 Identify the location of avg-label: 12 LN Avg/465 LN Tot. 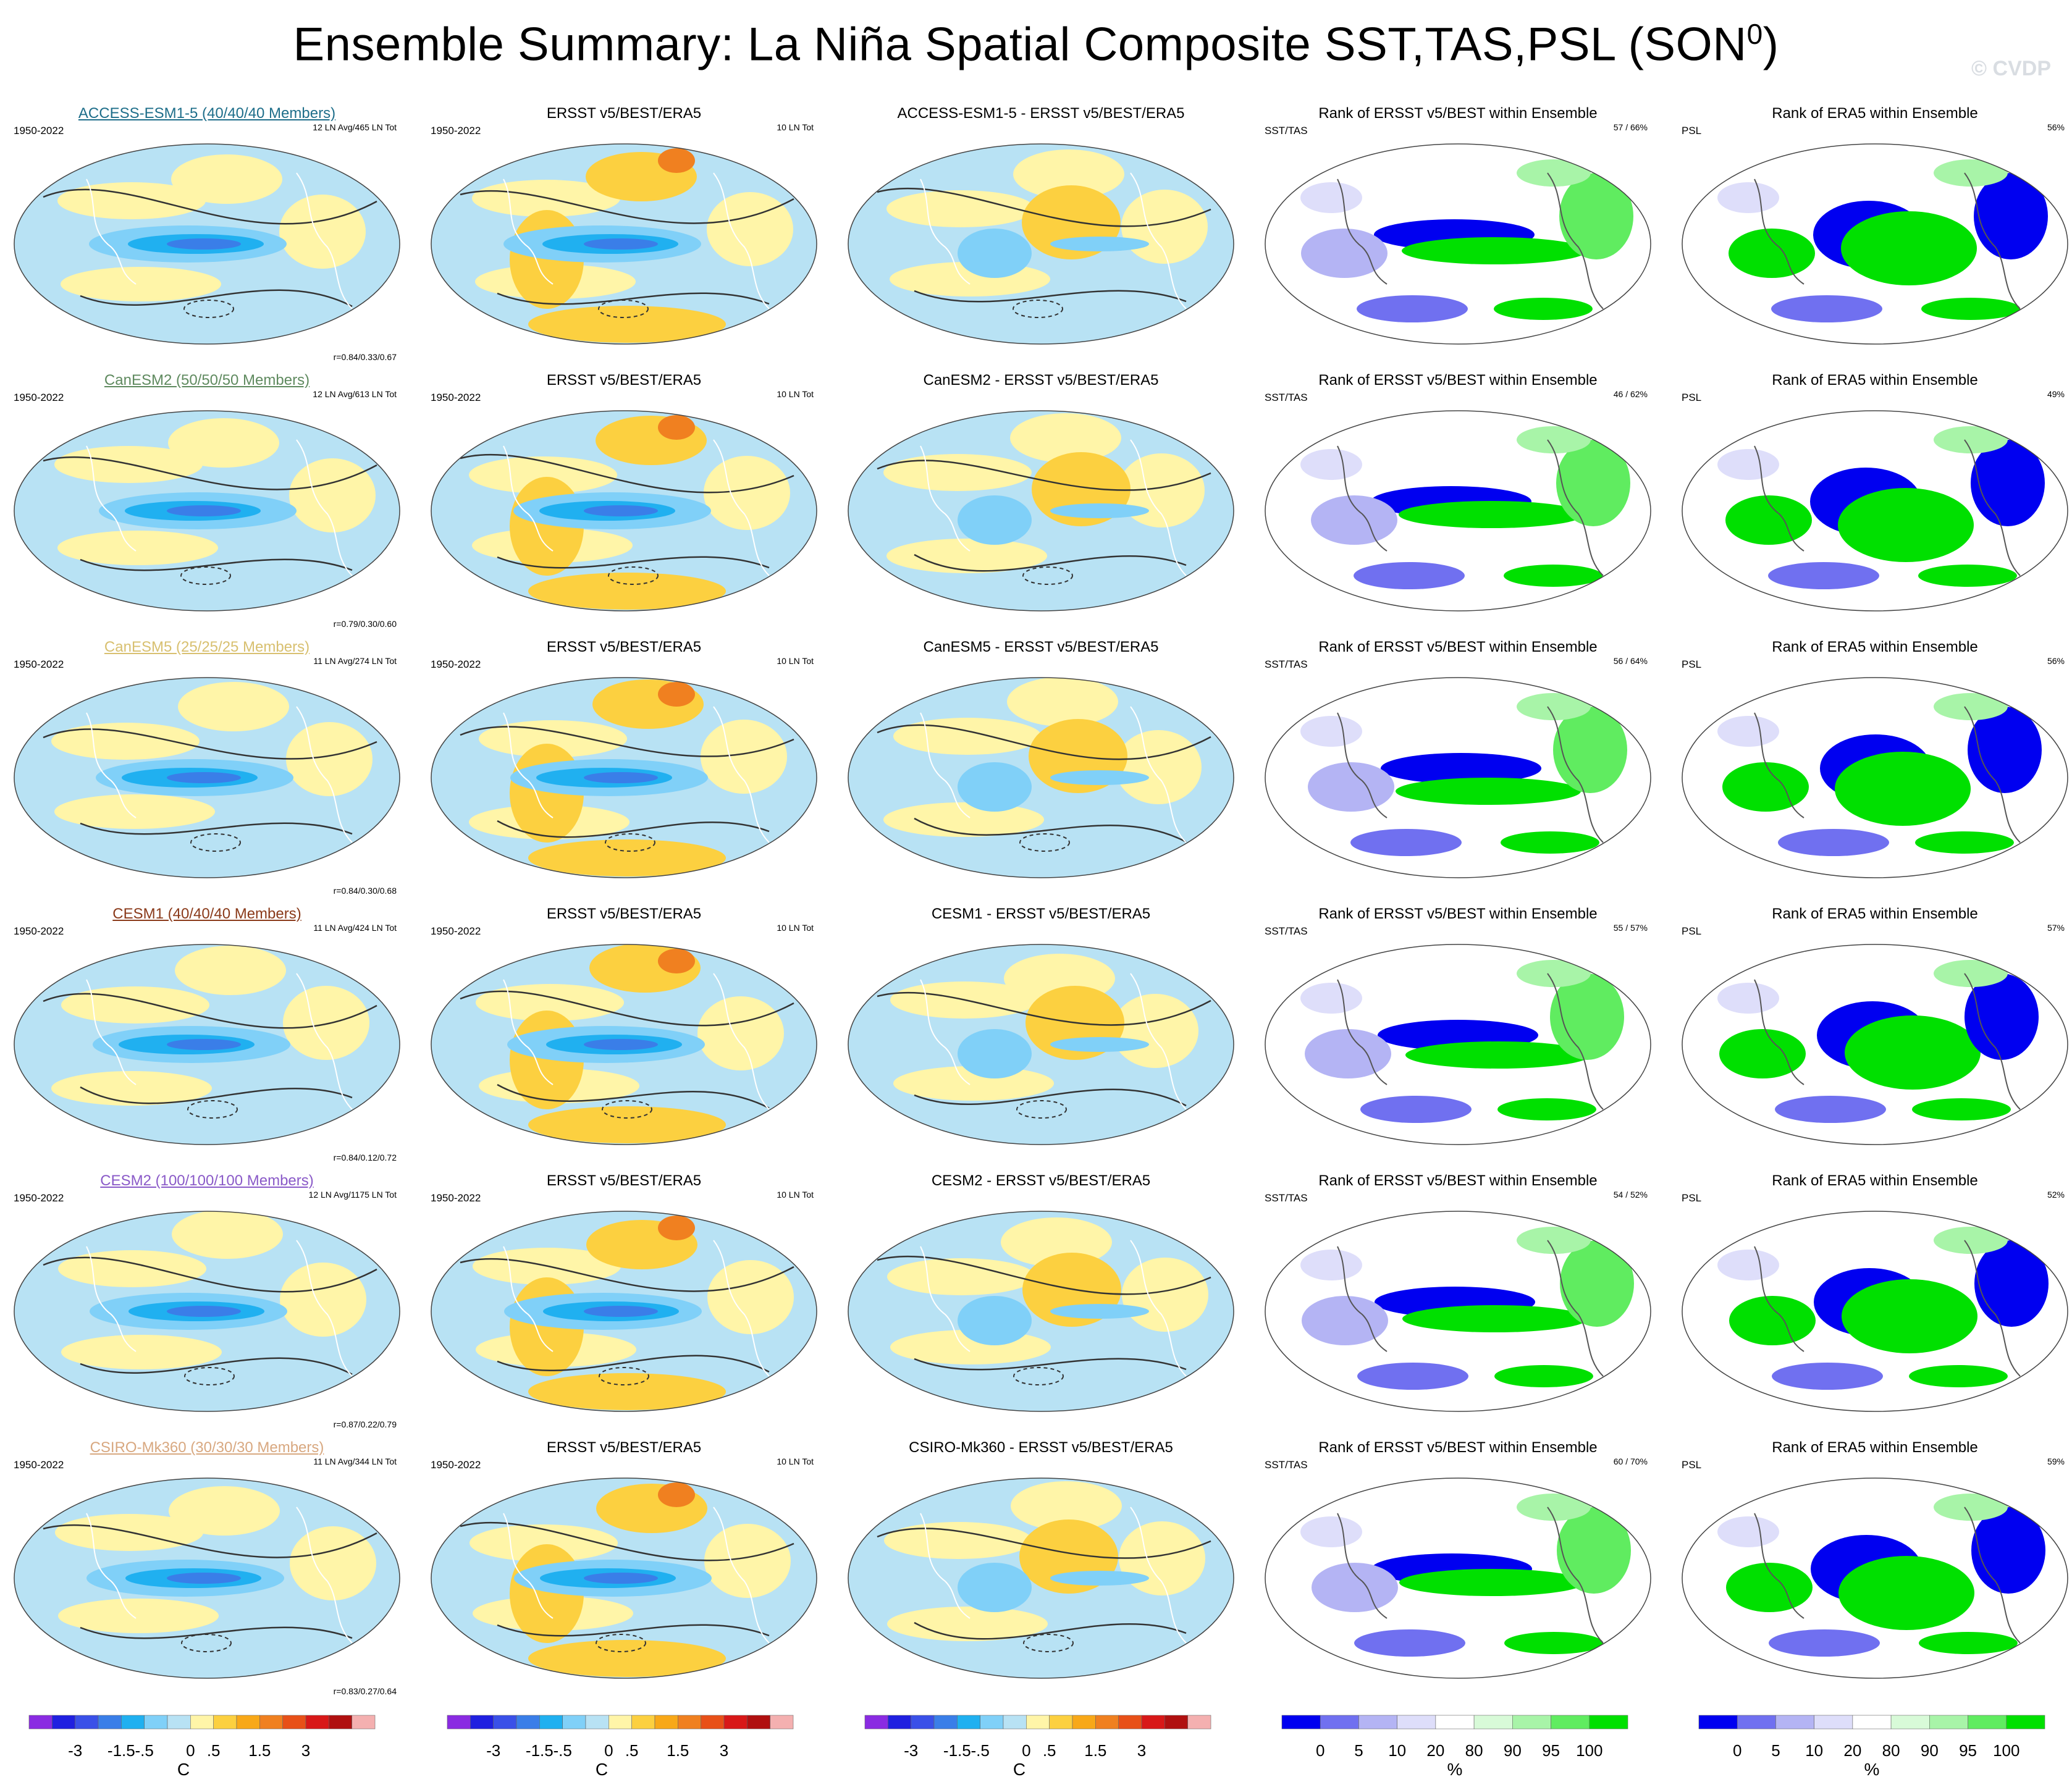
(355, 127).